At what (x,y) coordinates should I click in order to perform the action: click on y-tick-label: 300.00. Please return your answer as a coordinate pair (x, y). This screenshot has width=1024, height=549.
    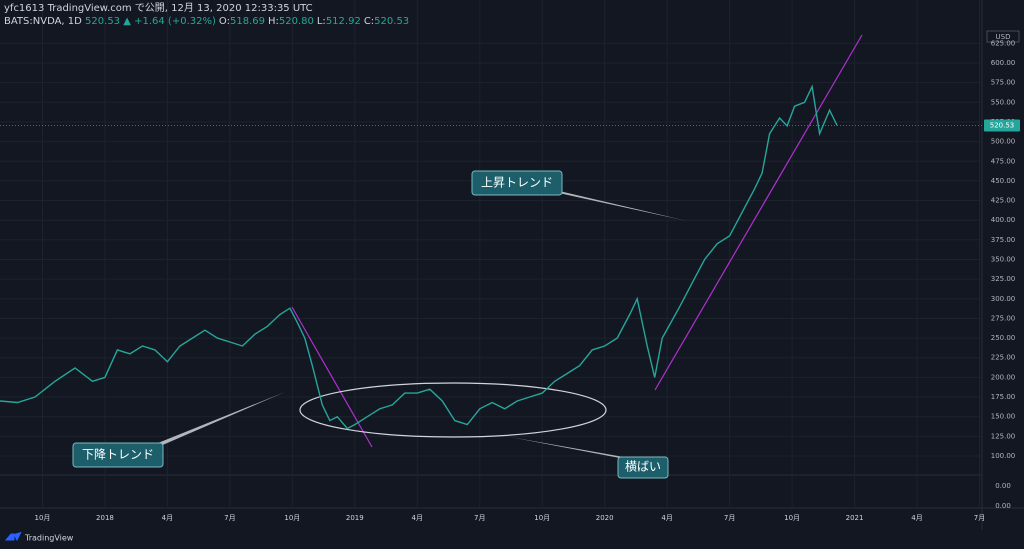
    Looking at the image, I should click on (1003, 299).